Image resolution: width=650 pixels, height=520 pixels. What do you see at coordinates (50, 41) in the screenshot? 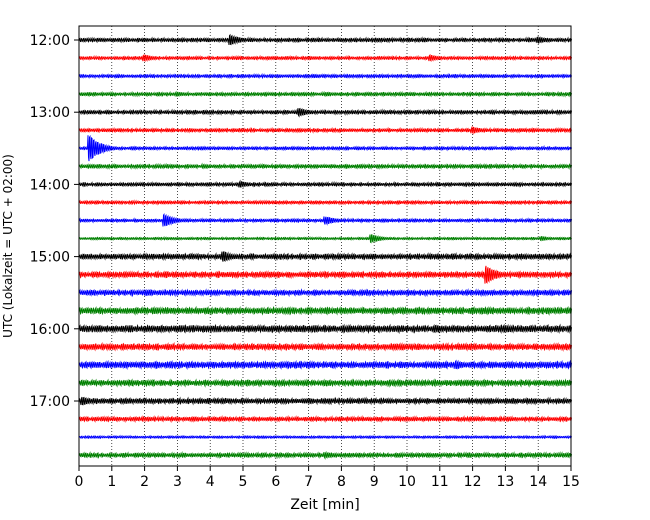
I see `y-tick-label: 12:00` at bounding box center [50, 41].